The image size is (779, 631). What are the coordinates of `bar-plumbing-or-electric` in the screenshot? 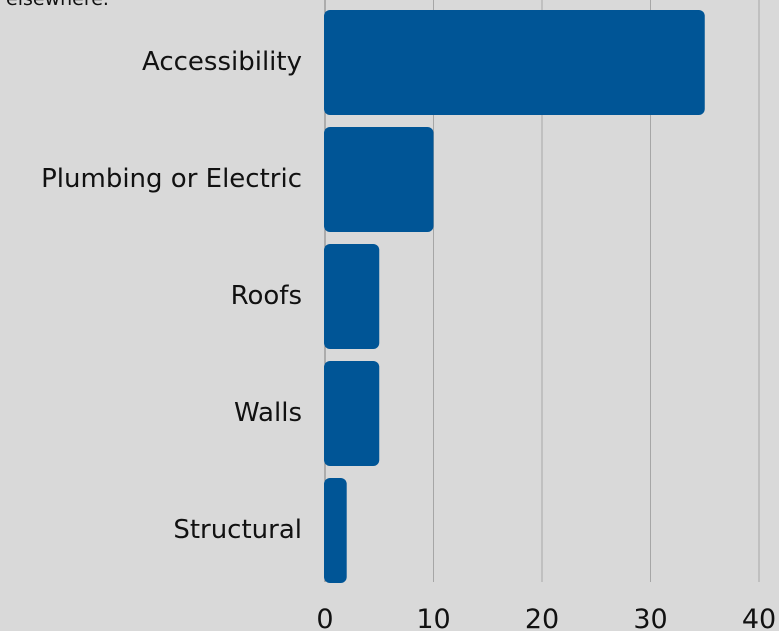 It's located at (379, 179).